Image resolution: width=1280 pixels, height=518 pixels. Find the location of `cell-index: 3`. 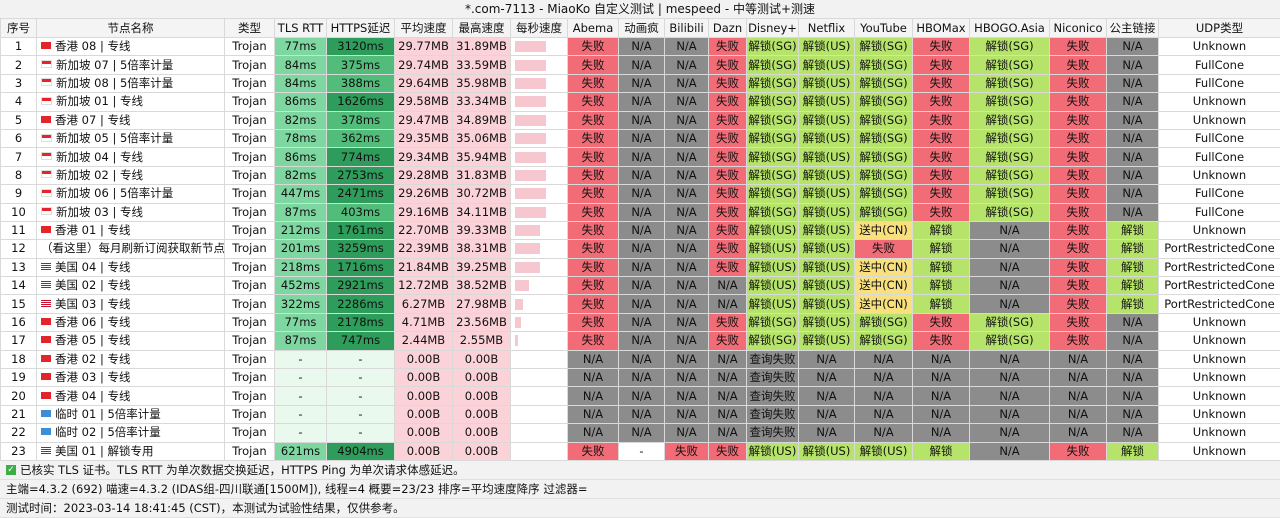

cell-index: 3 is located at coordinates (19, 83).